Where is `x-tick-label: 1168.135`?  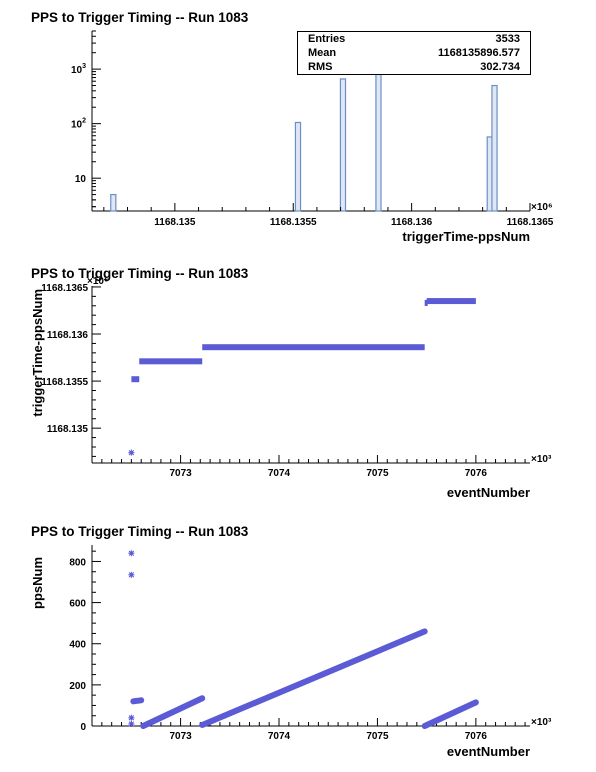
x-tick-label: 1168.135 is located at coordinates (175, 222).